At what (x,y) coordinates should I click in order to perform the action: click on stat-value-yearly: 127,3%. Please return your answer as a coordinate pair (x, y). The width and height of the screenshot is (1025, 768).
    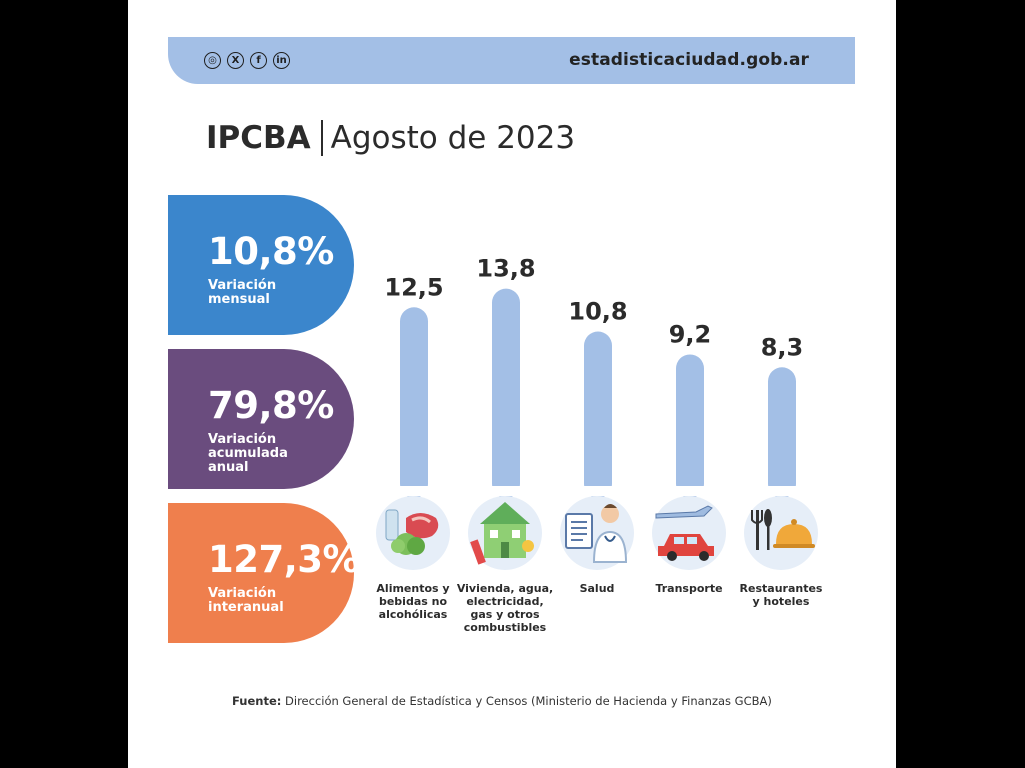
    Looking at the image, I should click on (284, 559).